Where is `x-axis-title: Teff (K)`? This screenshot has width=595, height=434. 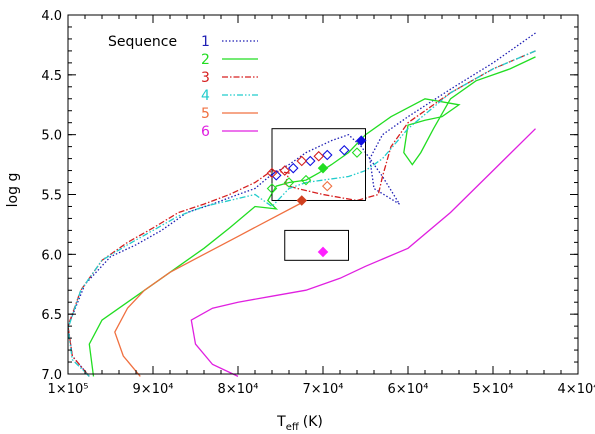 x-axis-title: Teff (K) is located at coordinates (299, 423).